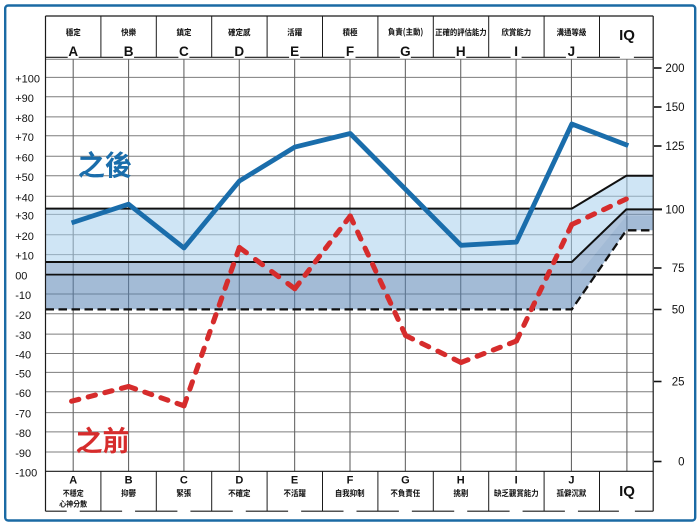  I want to click on svg-text: -60, so click(23, 394).